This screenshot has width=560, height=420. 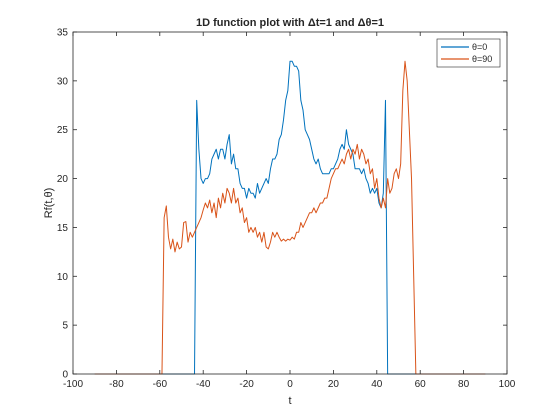 What do you see at coordinates (65, 375) in the screenshot?
I see `y-tick-label: 0` at bounding box center [65, 375].